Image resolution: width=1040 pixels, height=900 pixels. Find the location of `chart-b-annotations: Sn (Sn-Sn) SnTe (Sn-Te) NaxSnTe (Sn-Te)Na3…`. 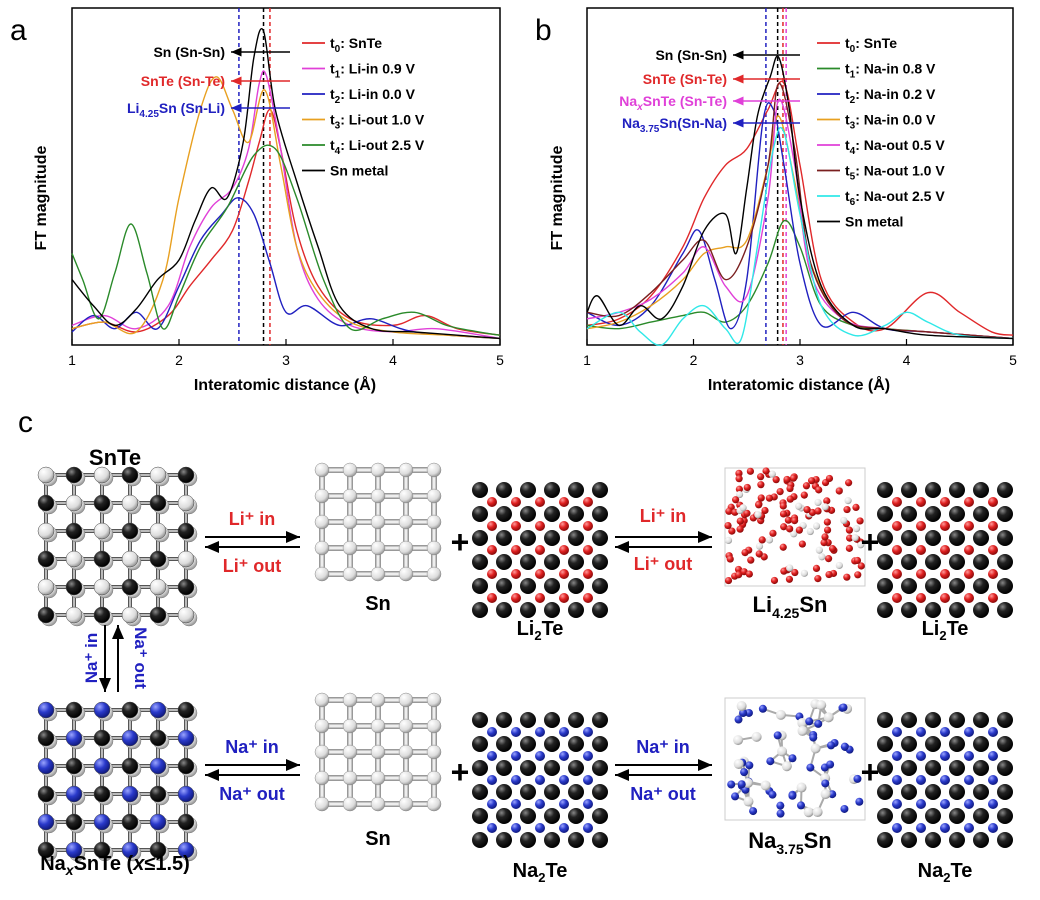

chart-b-annotations: Sn (Sn-Sn) SnTe (Sn-Te) NaxSnTe (Sn-Te)Na3… is located at coordinates (709, 91).